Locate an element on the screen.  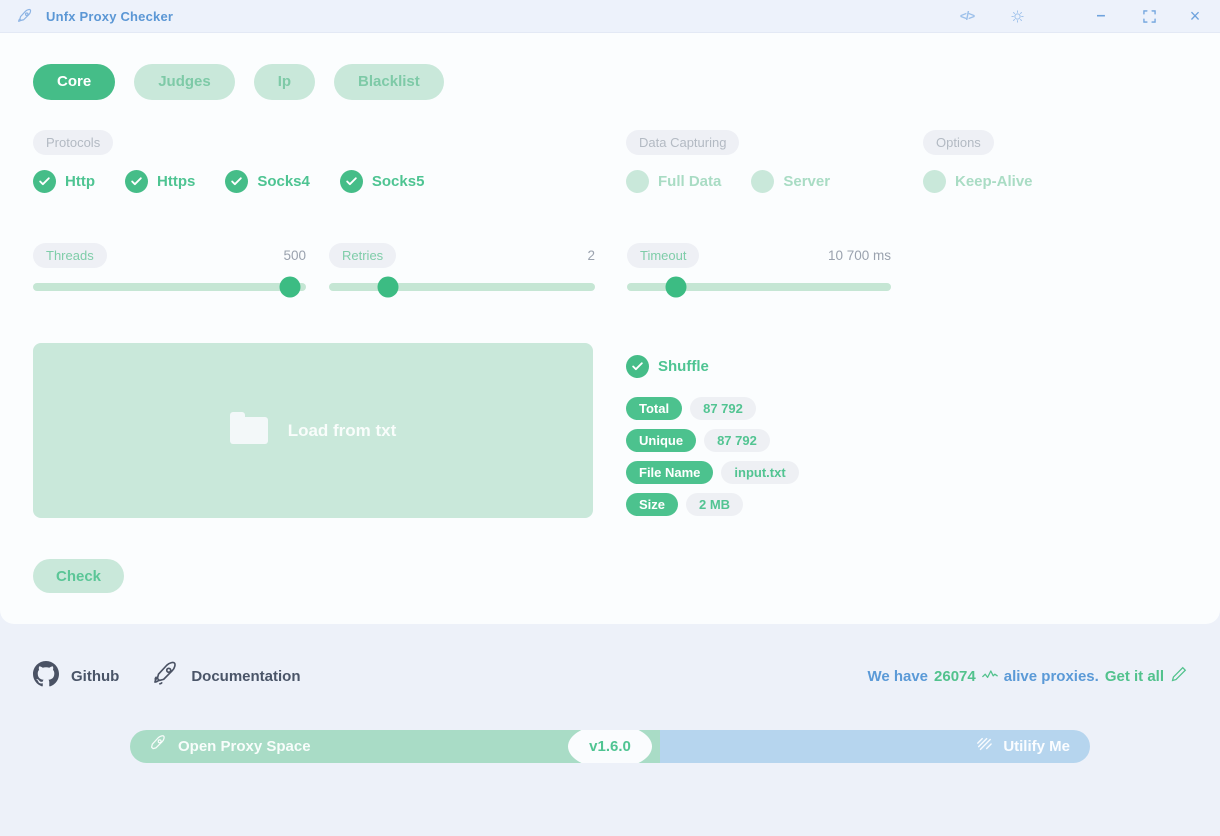
version-badge: v1.6.0 is located at coordinates (610, 746).